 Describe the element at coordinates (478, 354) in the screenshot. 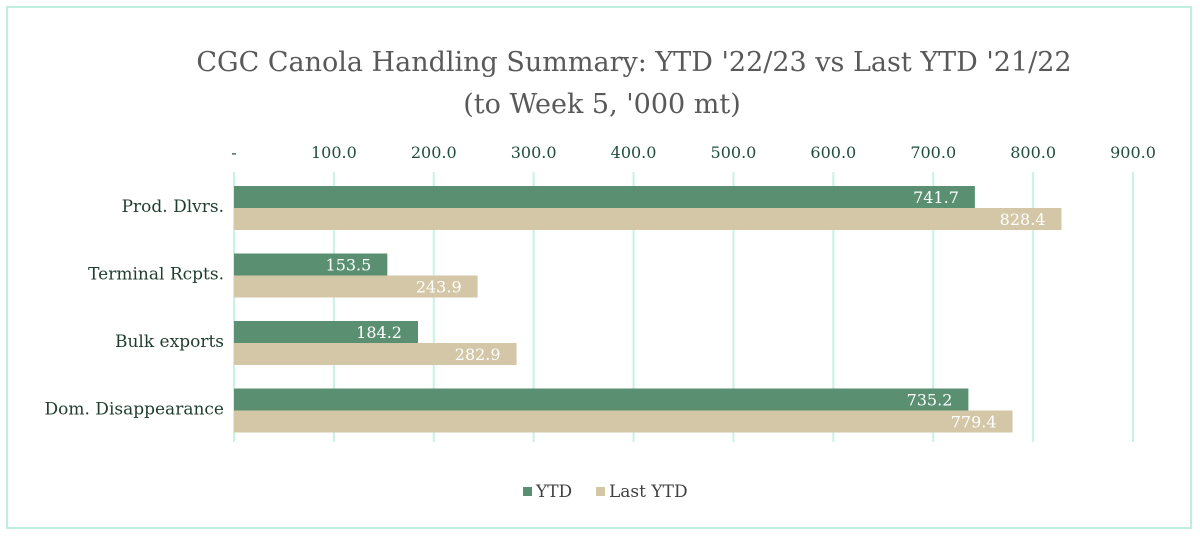

I see `data-label: 282.9` at that location.